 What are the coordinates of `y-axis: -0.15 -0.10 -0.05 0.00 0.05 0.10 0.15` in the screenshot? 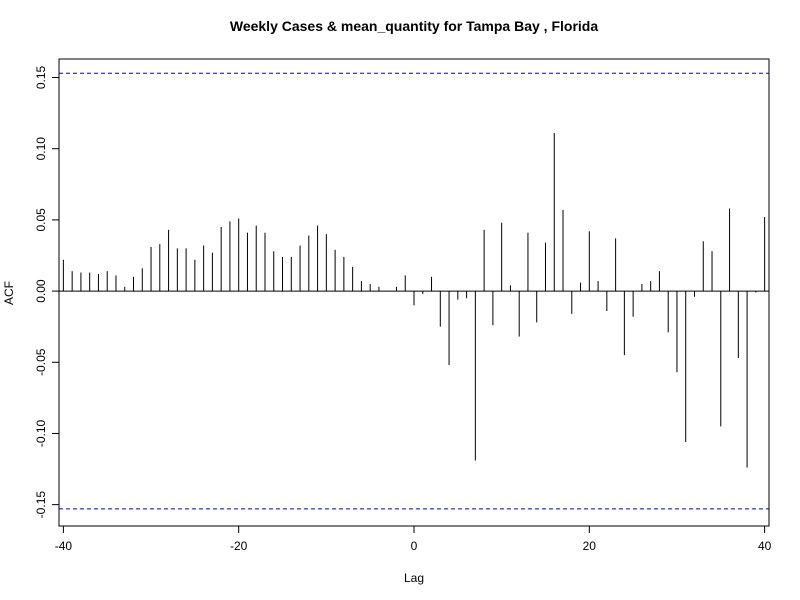 It's located at (47, 292).